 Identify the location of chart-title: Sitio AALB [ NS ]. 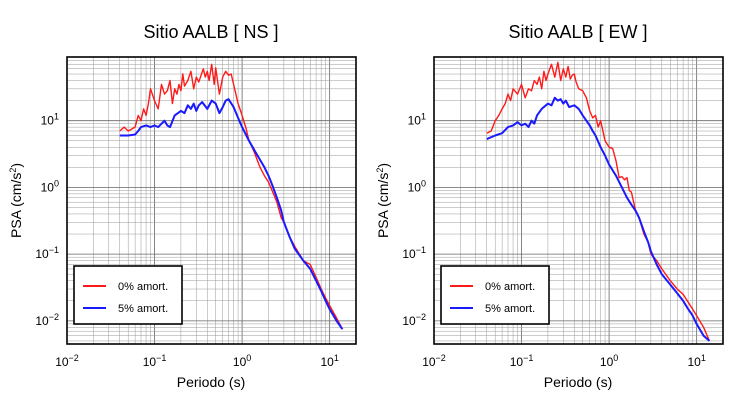
(210, 32).